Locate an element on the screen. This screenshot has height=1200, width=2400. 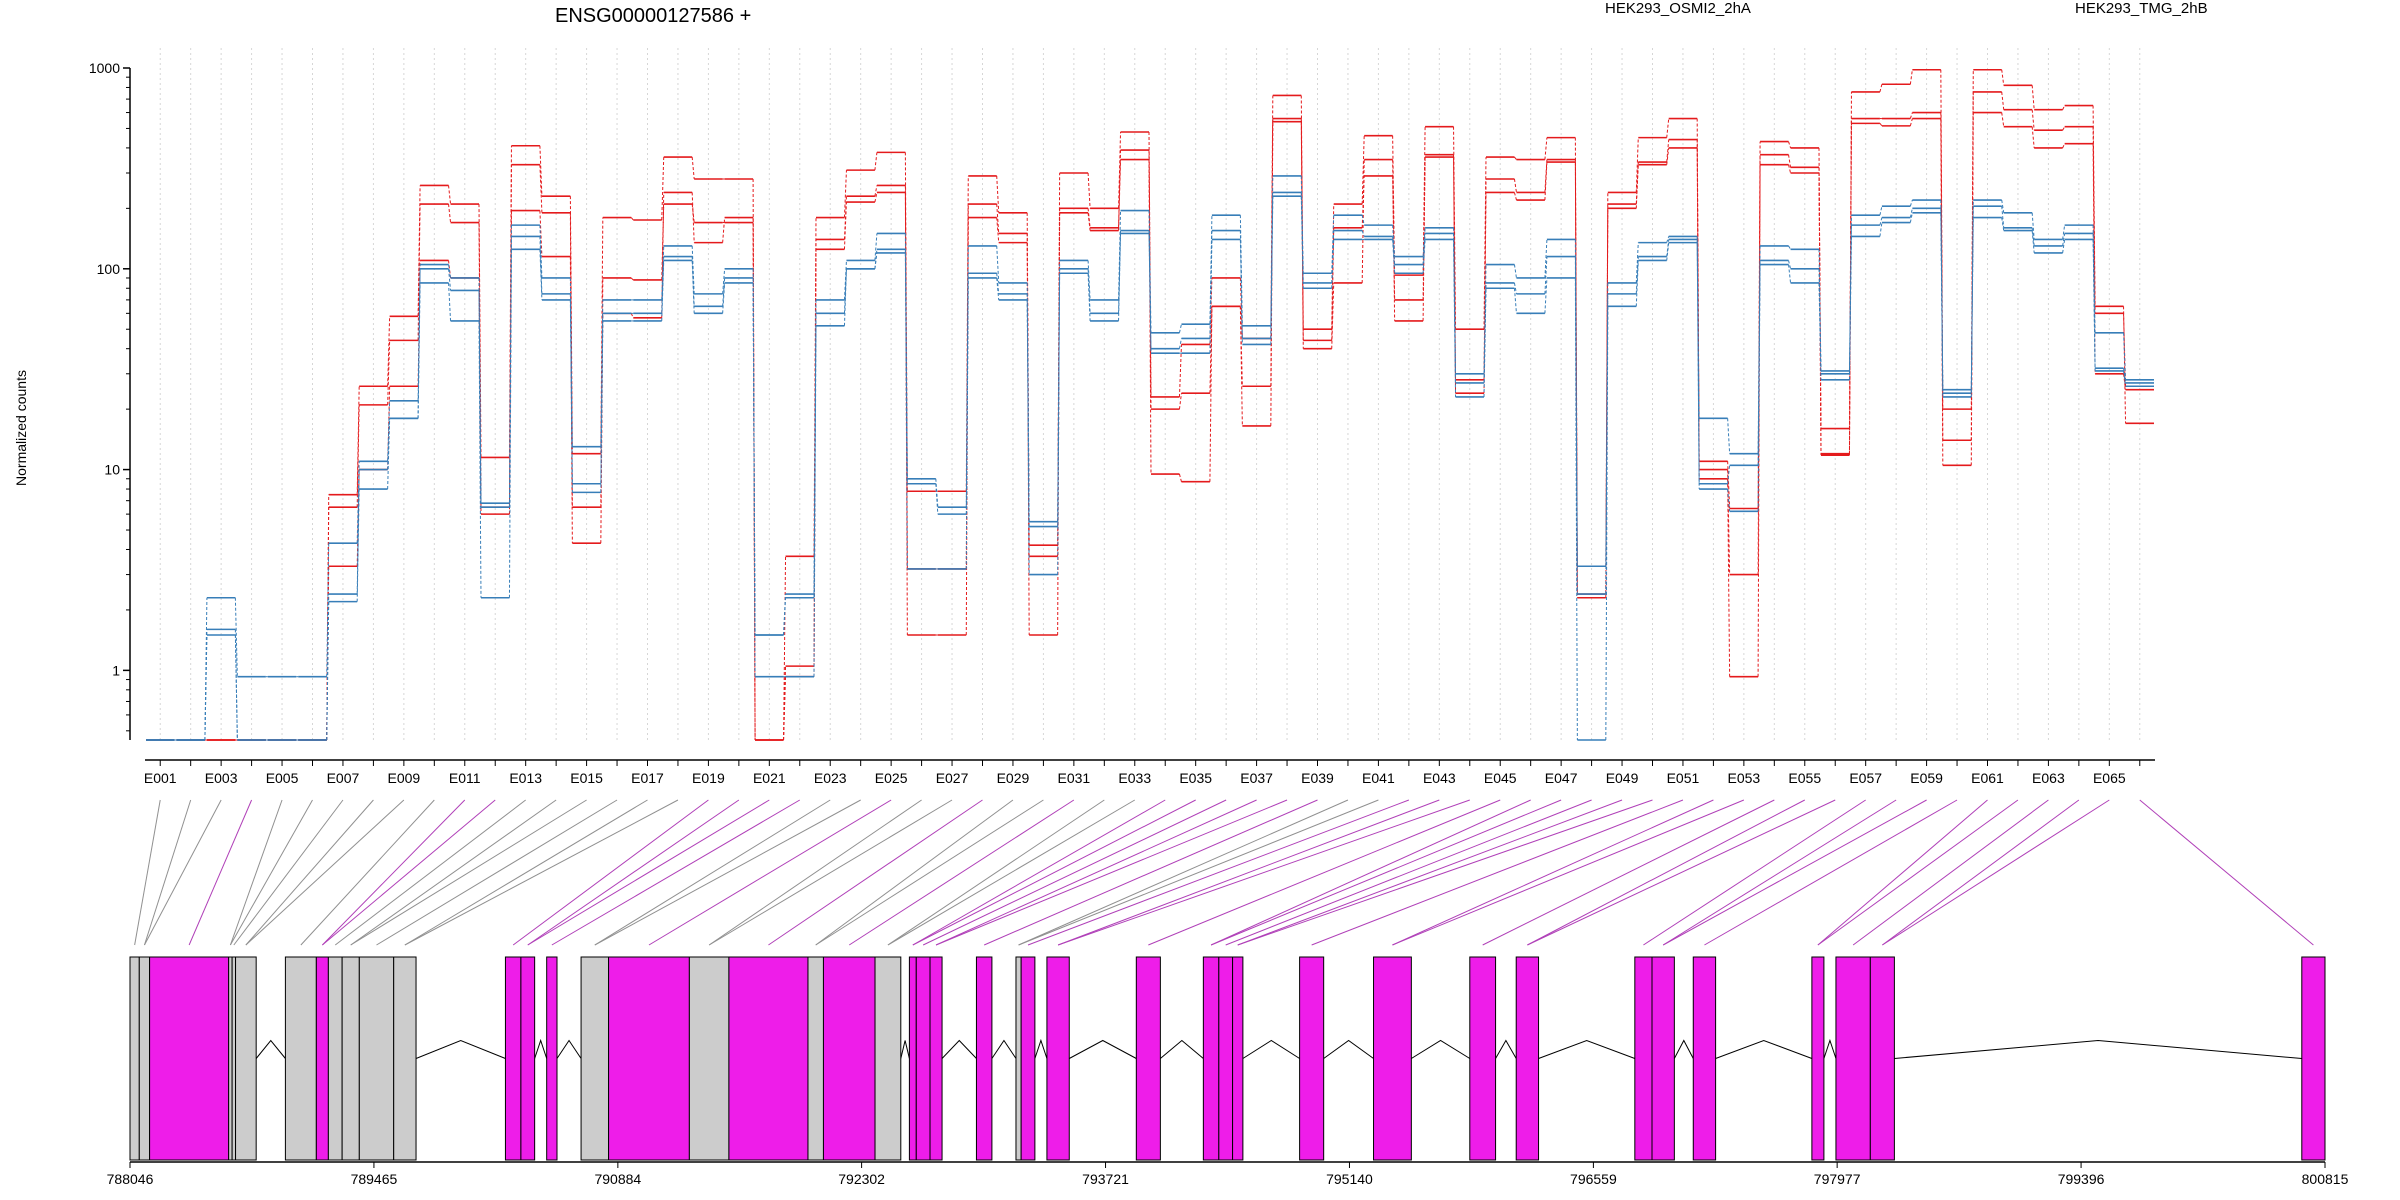
x-tick-label: E017 is located at coordinates (647, 778).